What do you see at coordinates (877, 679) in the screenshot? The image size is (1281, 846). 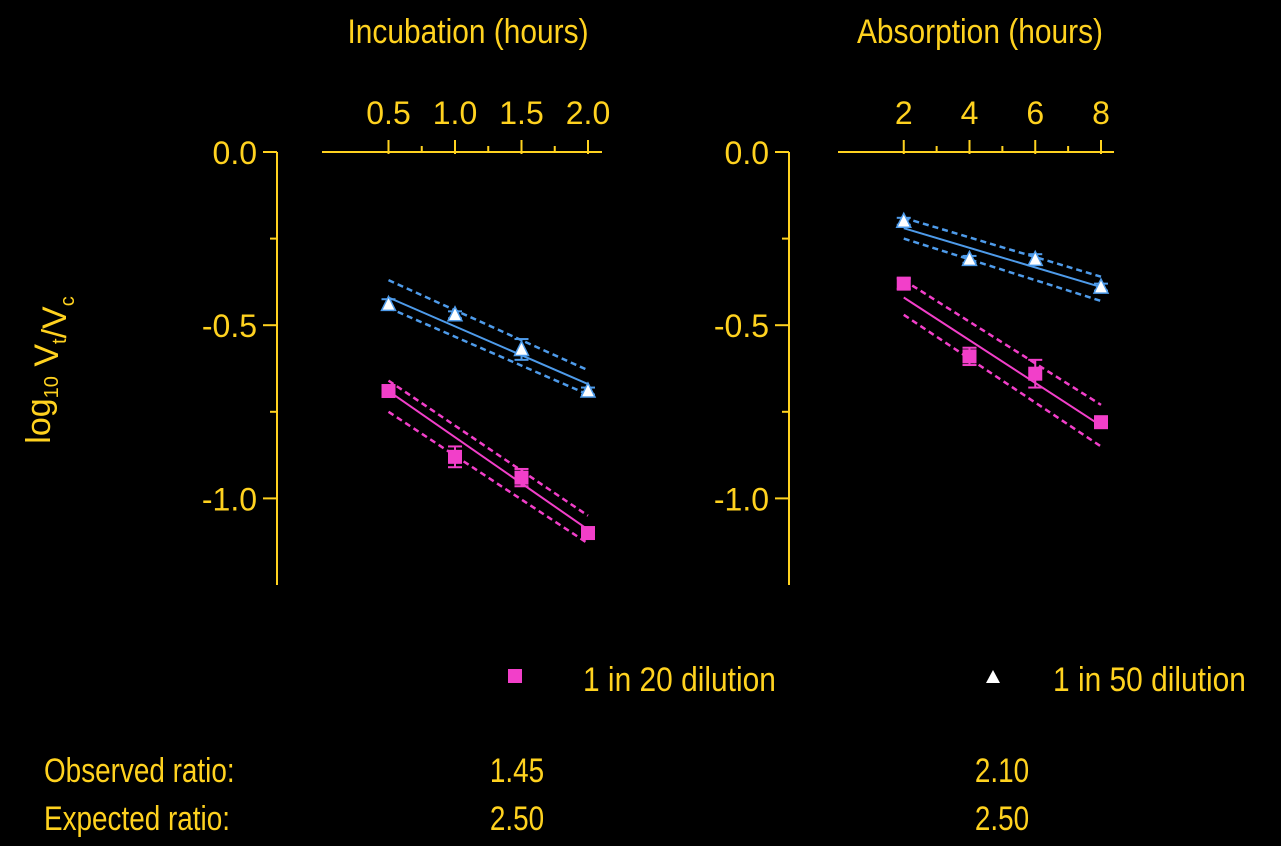 I see `legend: 1 in 20 dilution 1 in 50 dilution` at bounding box center [877, 679].